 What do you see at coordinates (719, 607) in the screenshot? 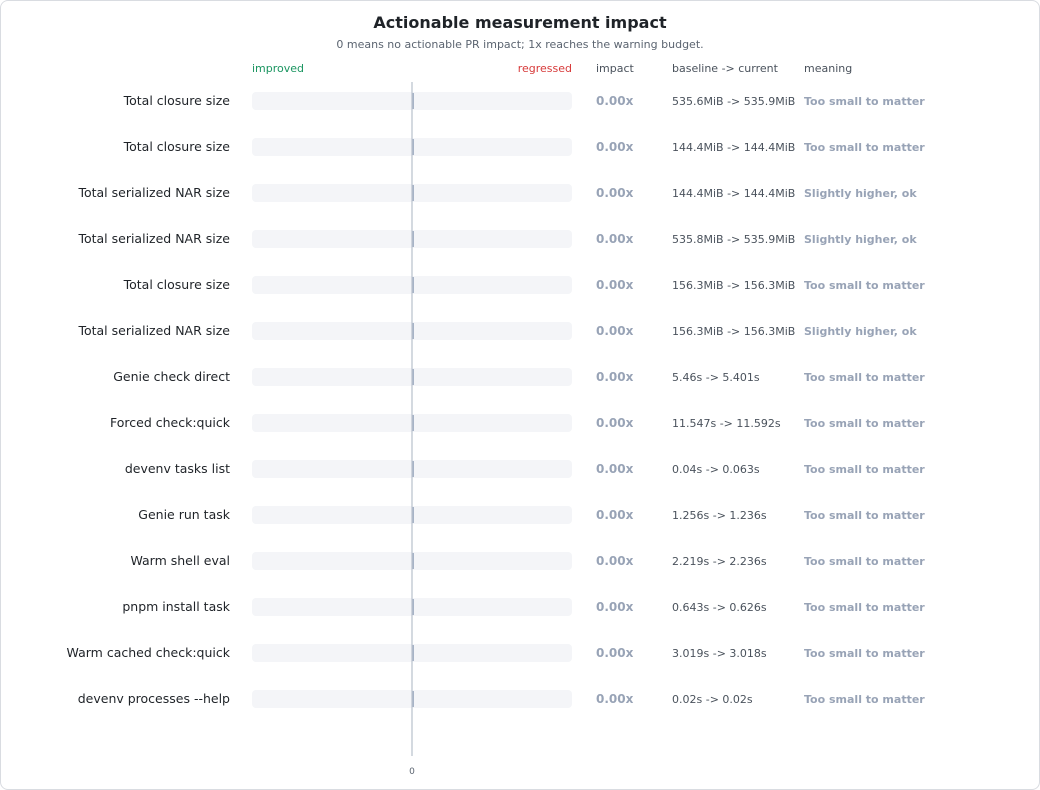
I see `baseline-current-value: 0.643s -> 0.626s` at bounding box center [719, 607].